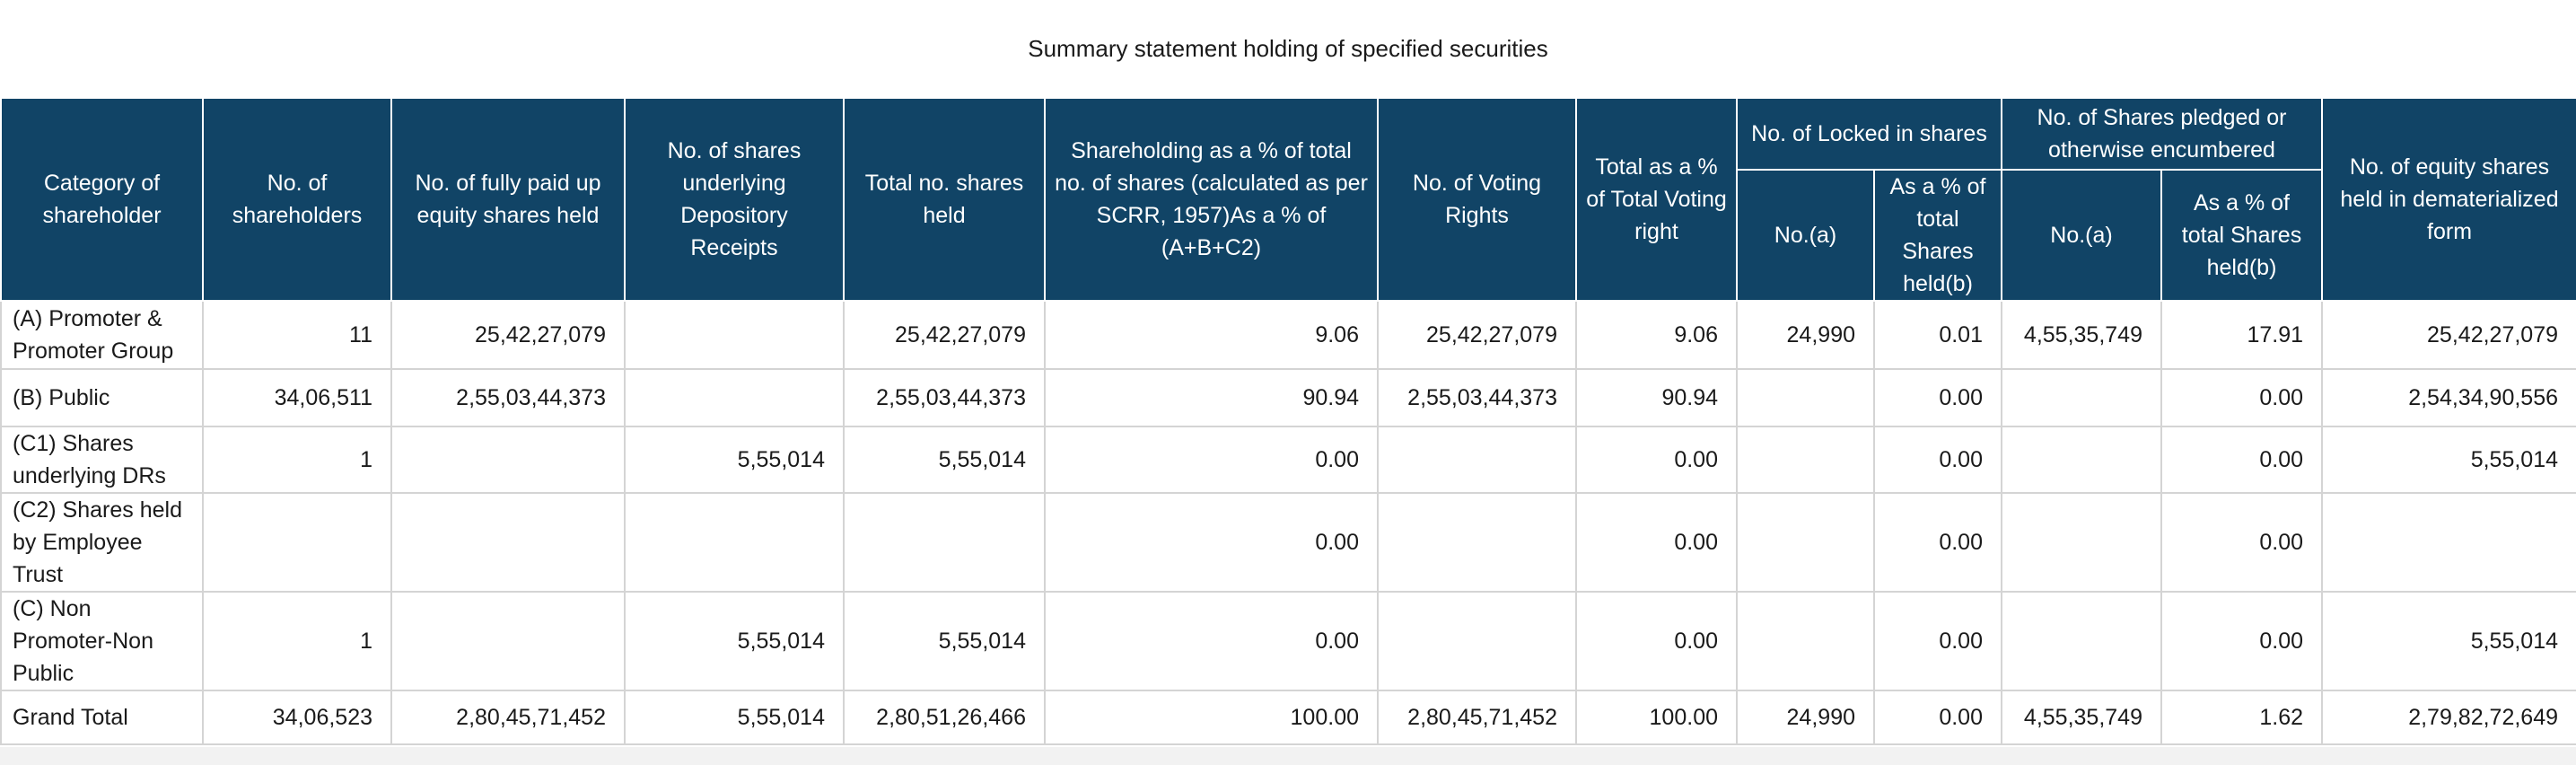  I want to click on header-category: Category of shareholder, so click(102, 199).